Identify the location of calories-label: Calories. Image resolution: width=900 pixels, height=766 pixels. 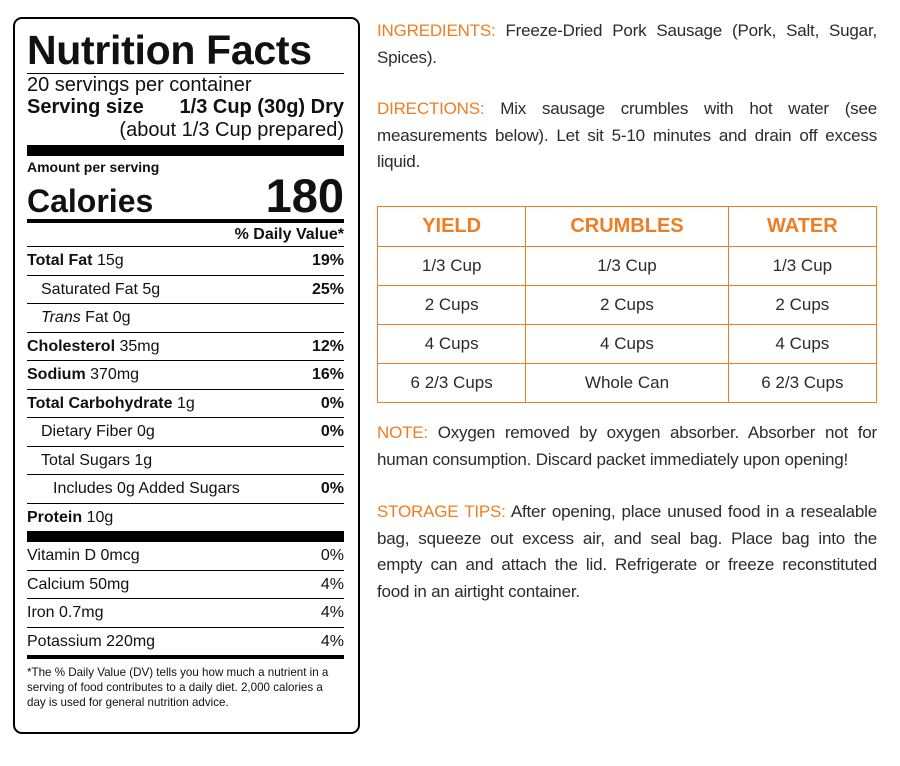
(90, 201).